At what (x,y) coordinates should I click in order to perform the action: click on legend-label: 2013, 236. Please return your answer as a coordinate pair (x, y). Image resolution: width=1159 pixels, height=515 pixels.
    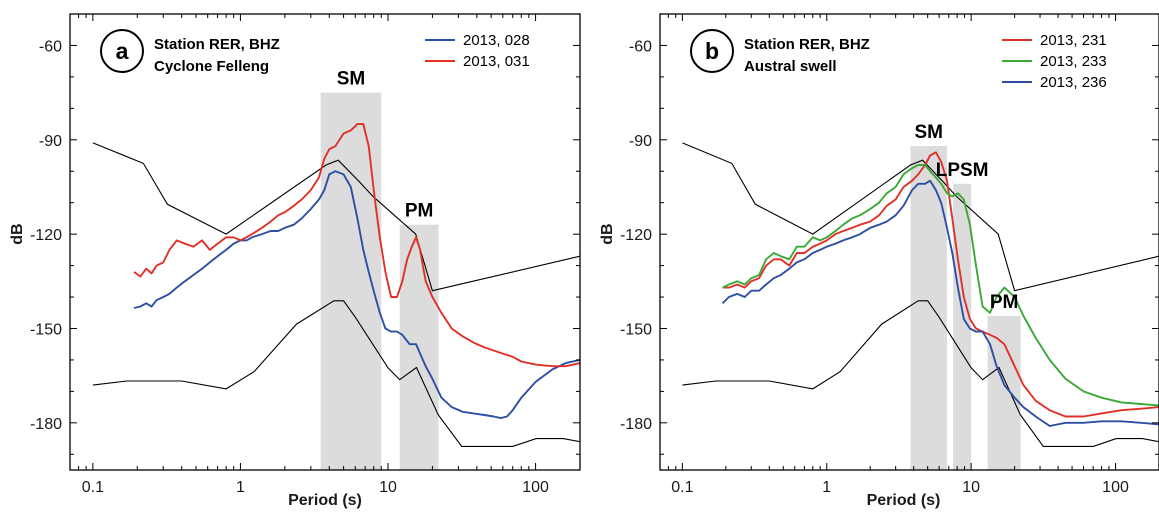
    Looking at the image, I should click on (1073, 82).